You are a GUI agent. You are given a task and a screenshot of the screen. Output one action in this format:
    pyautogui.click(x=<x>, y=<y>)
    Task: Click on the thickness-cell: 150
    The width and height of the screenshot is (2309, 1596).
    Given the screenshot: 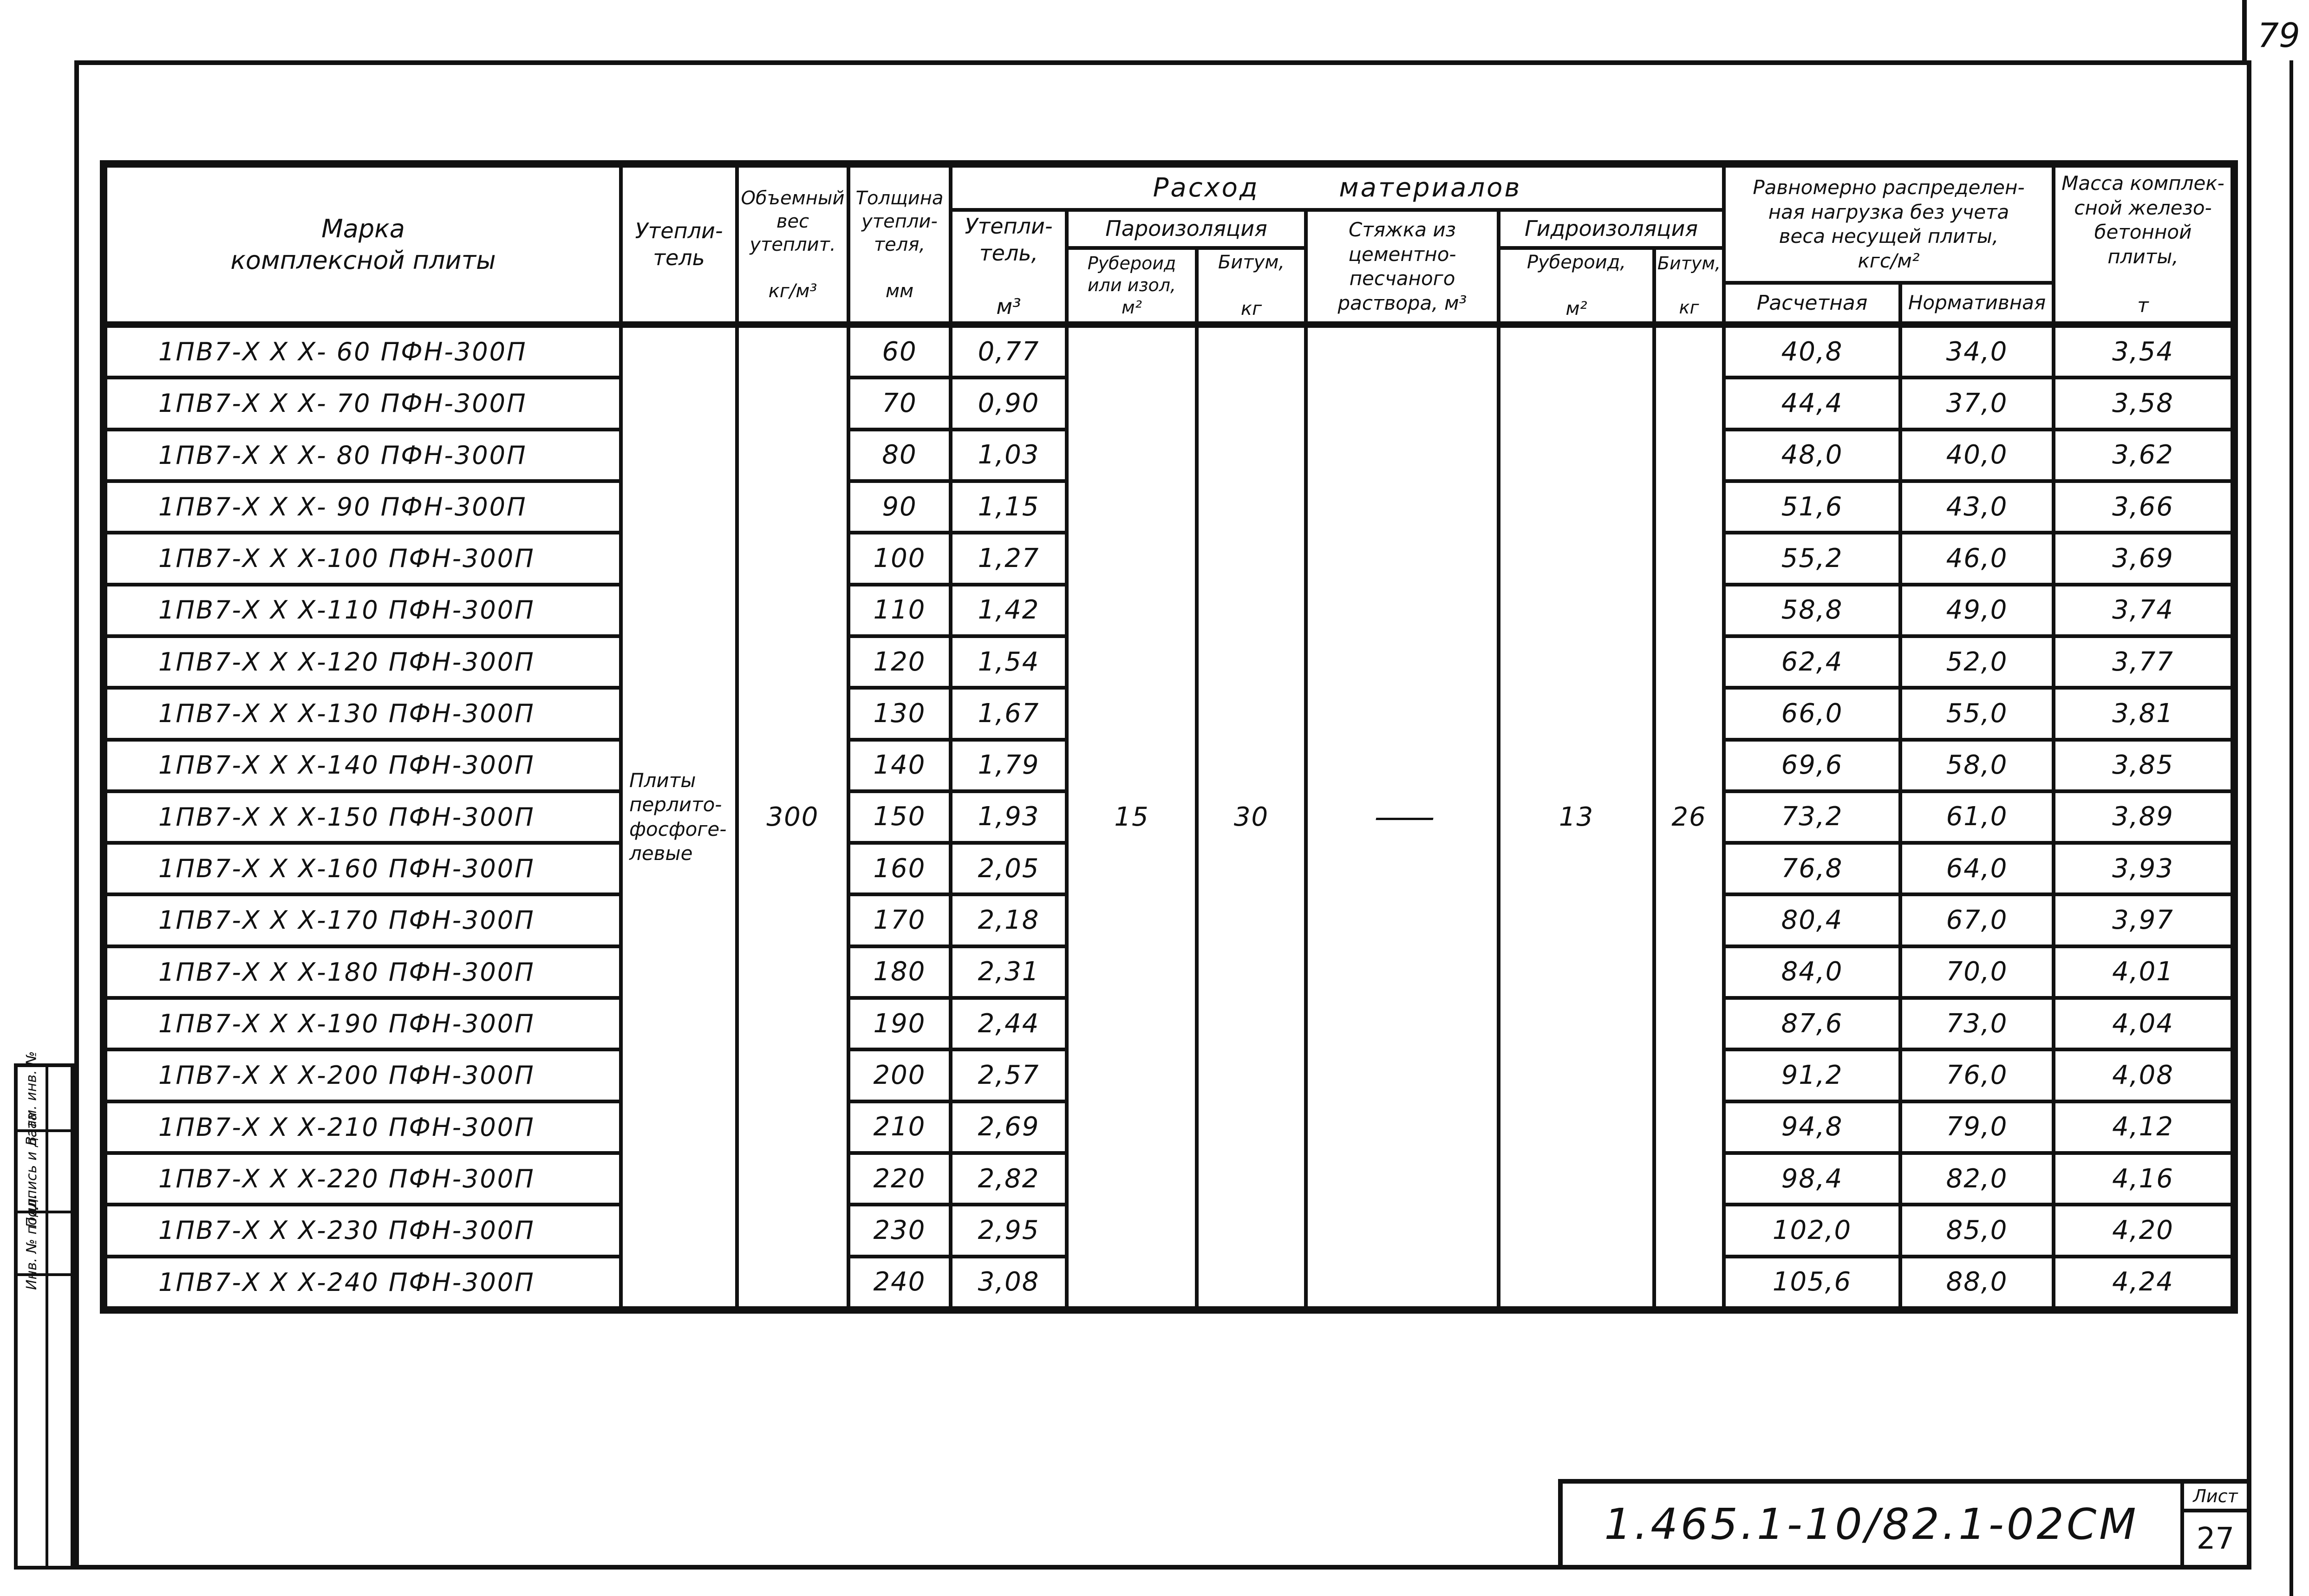 What is the action you would take?
    pyautogui.click(x=899, y=817)
    